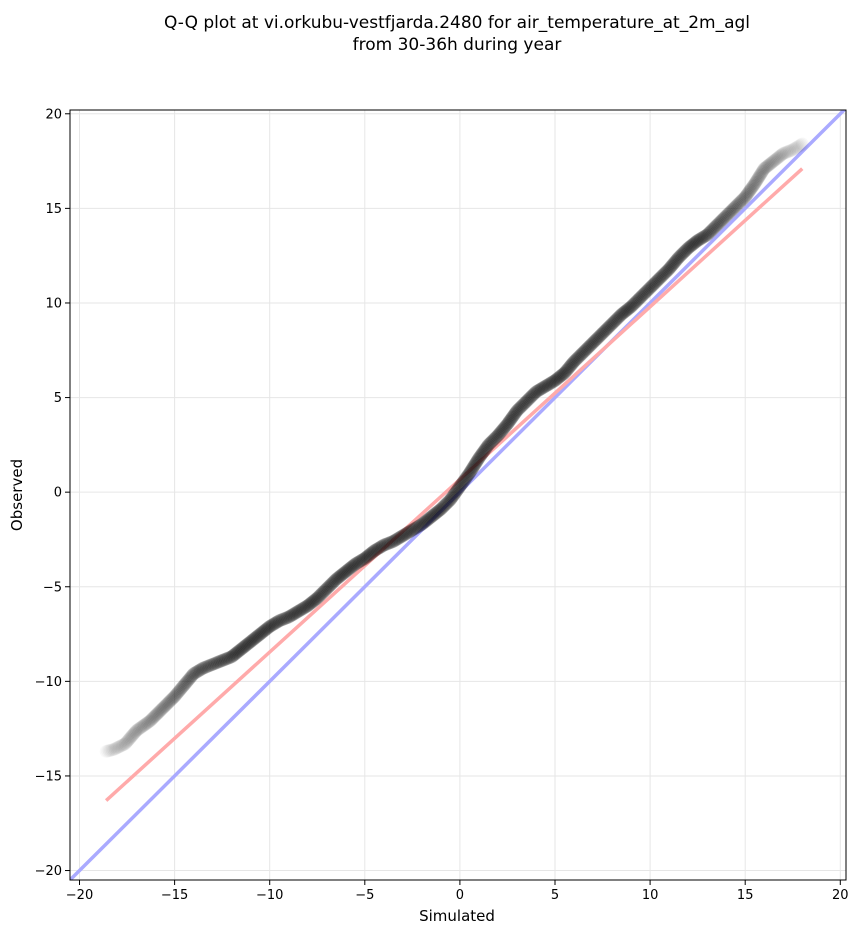 This screenshot has width=860, height=934. I want to click on y-tick-label: 0, so click(58, 493).